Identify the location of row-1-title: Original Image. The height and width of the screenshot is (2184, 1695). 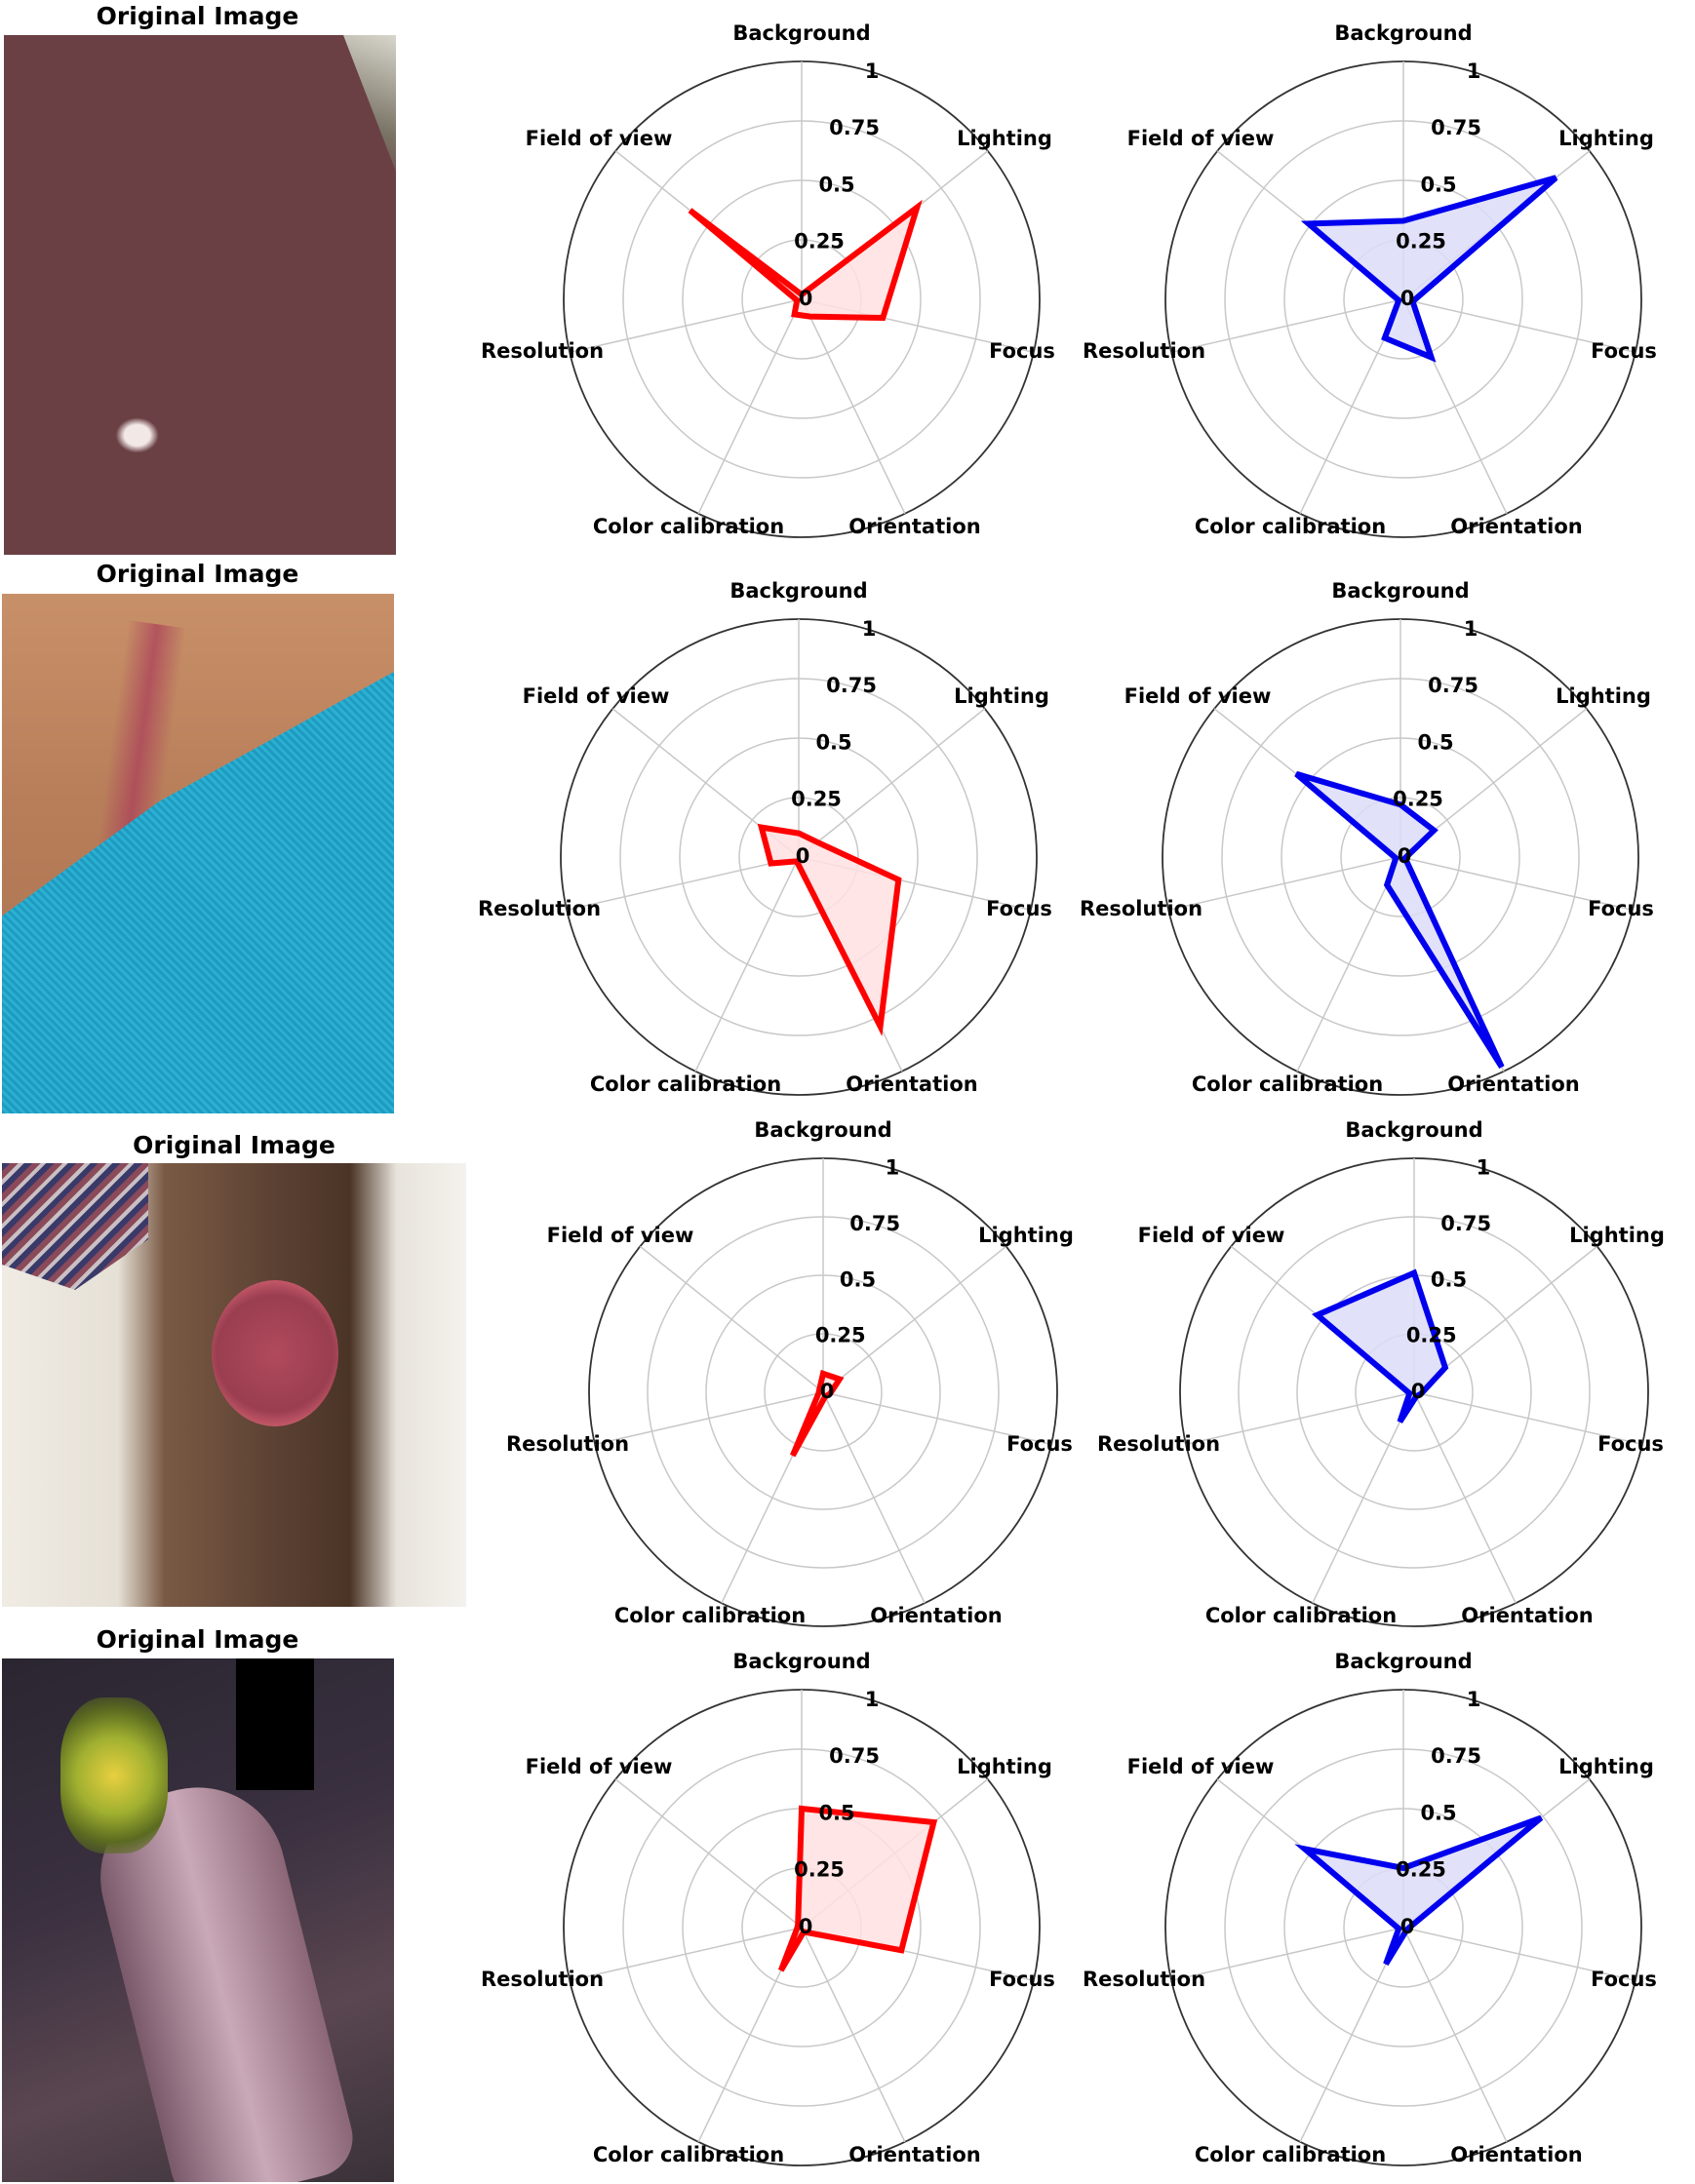
(197, 16).